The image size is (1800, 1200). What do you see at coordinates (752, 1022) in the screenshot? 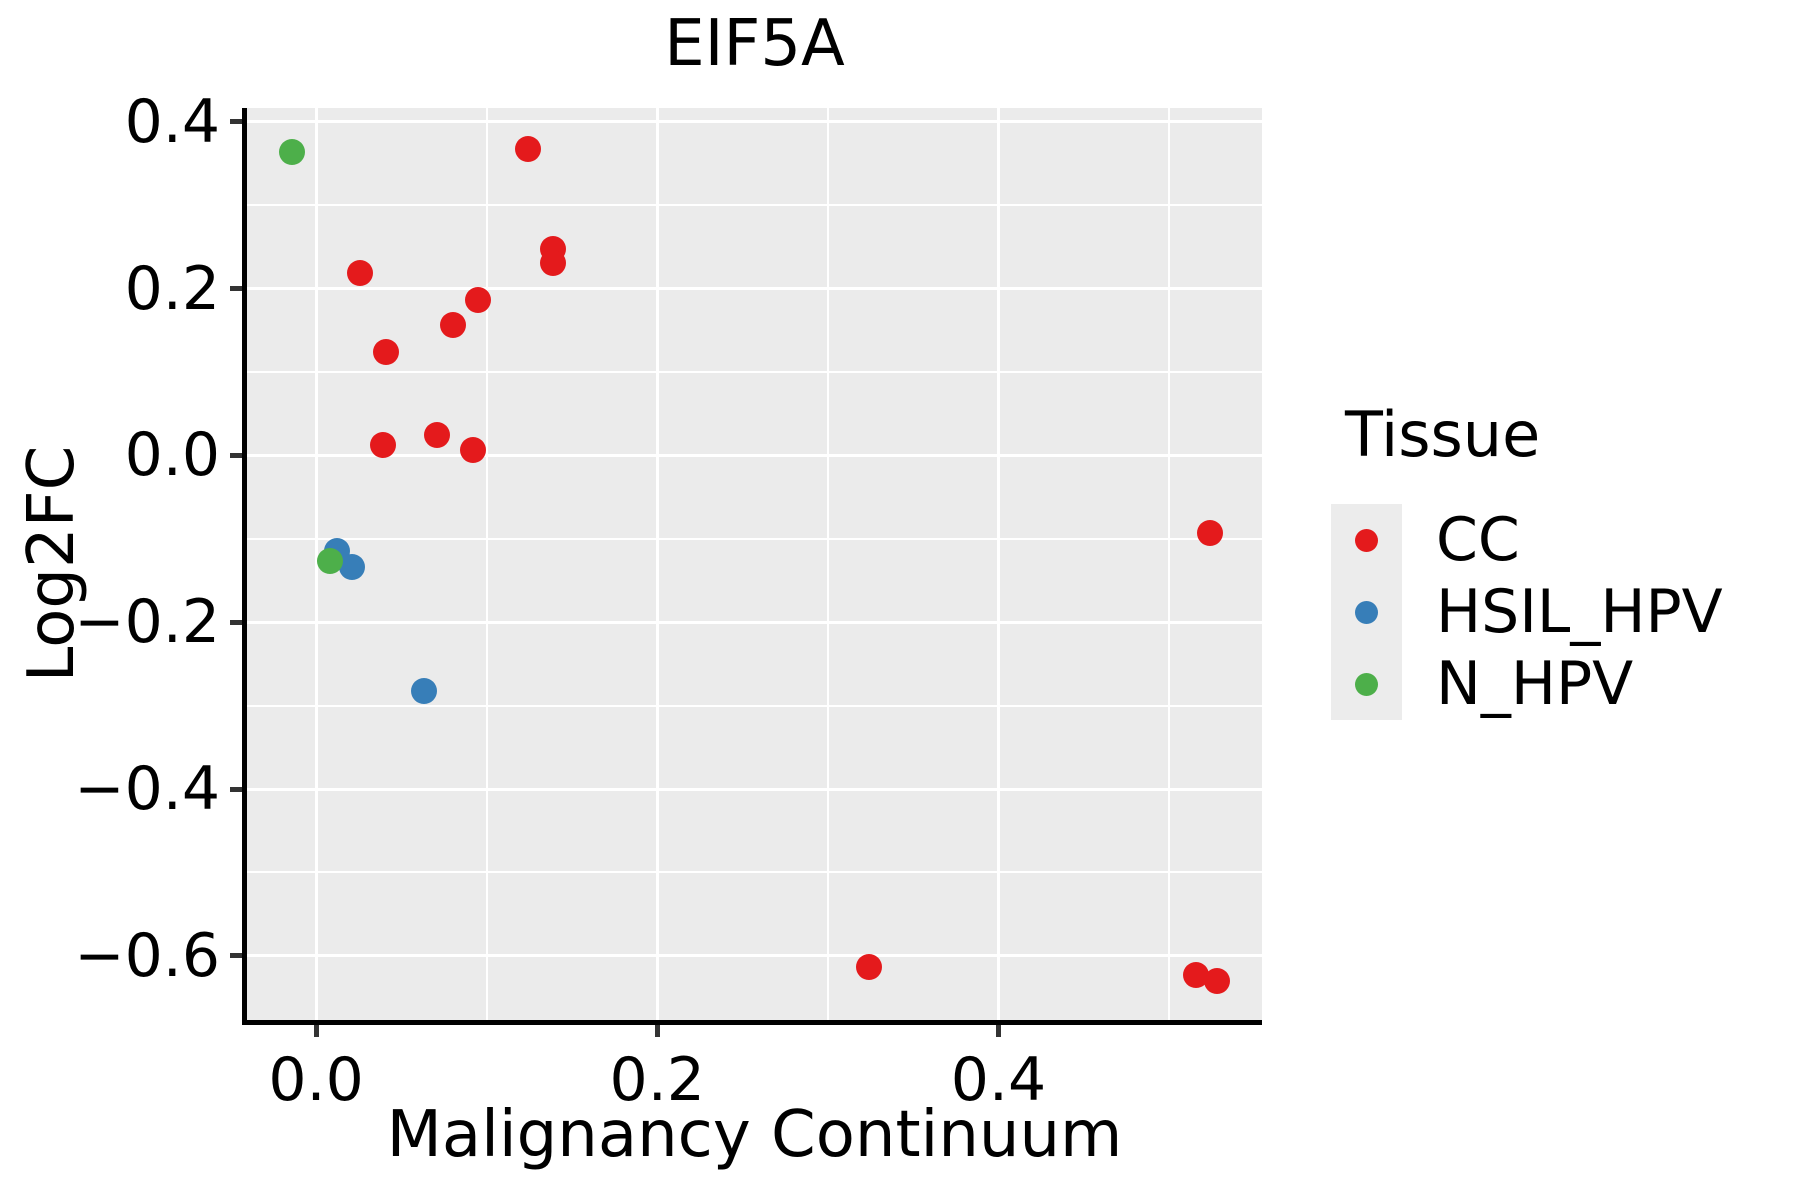
I see `x-axis-line` at bounding box center [752, 1022].